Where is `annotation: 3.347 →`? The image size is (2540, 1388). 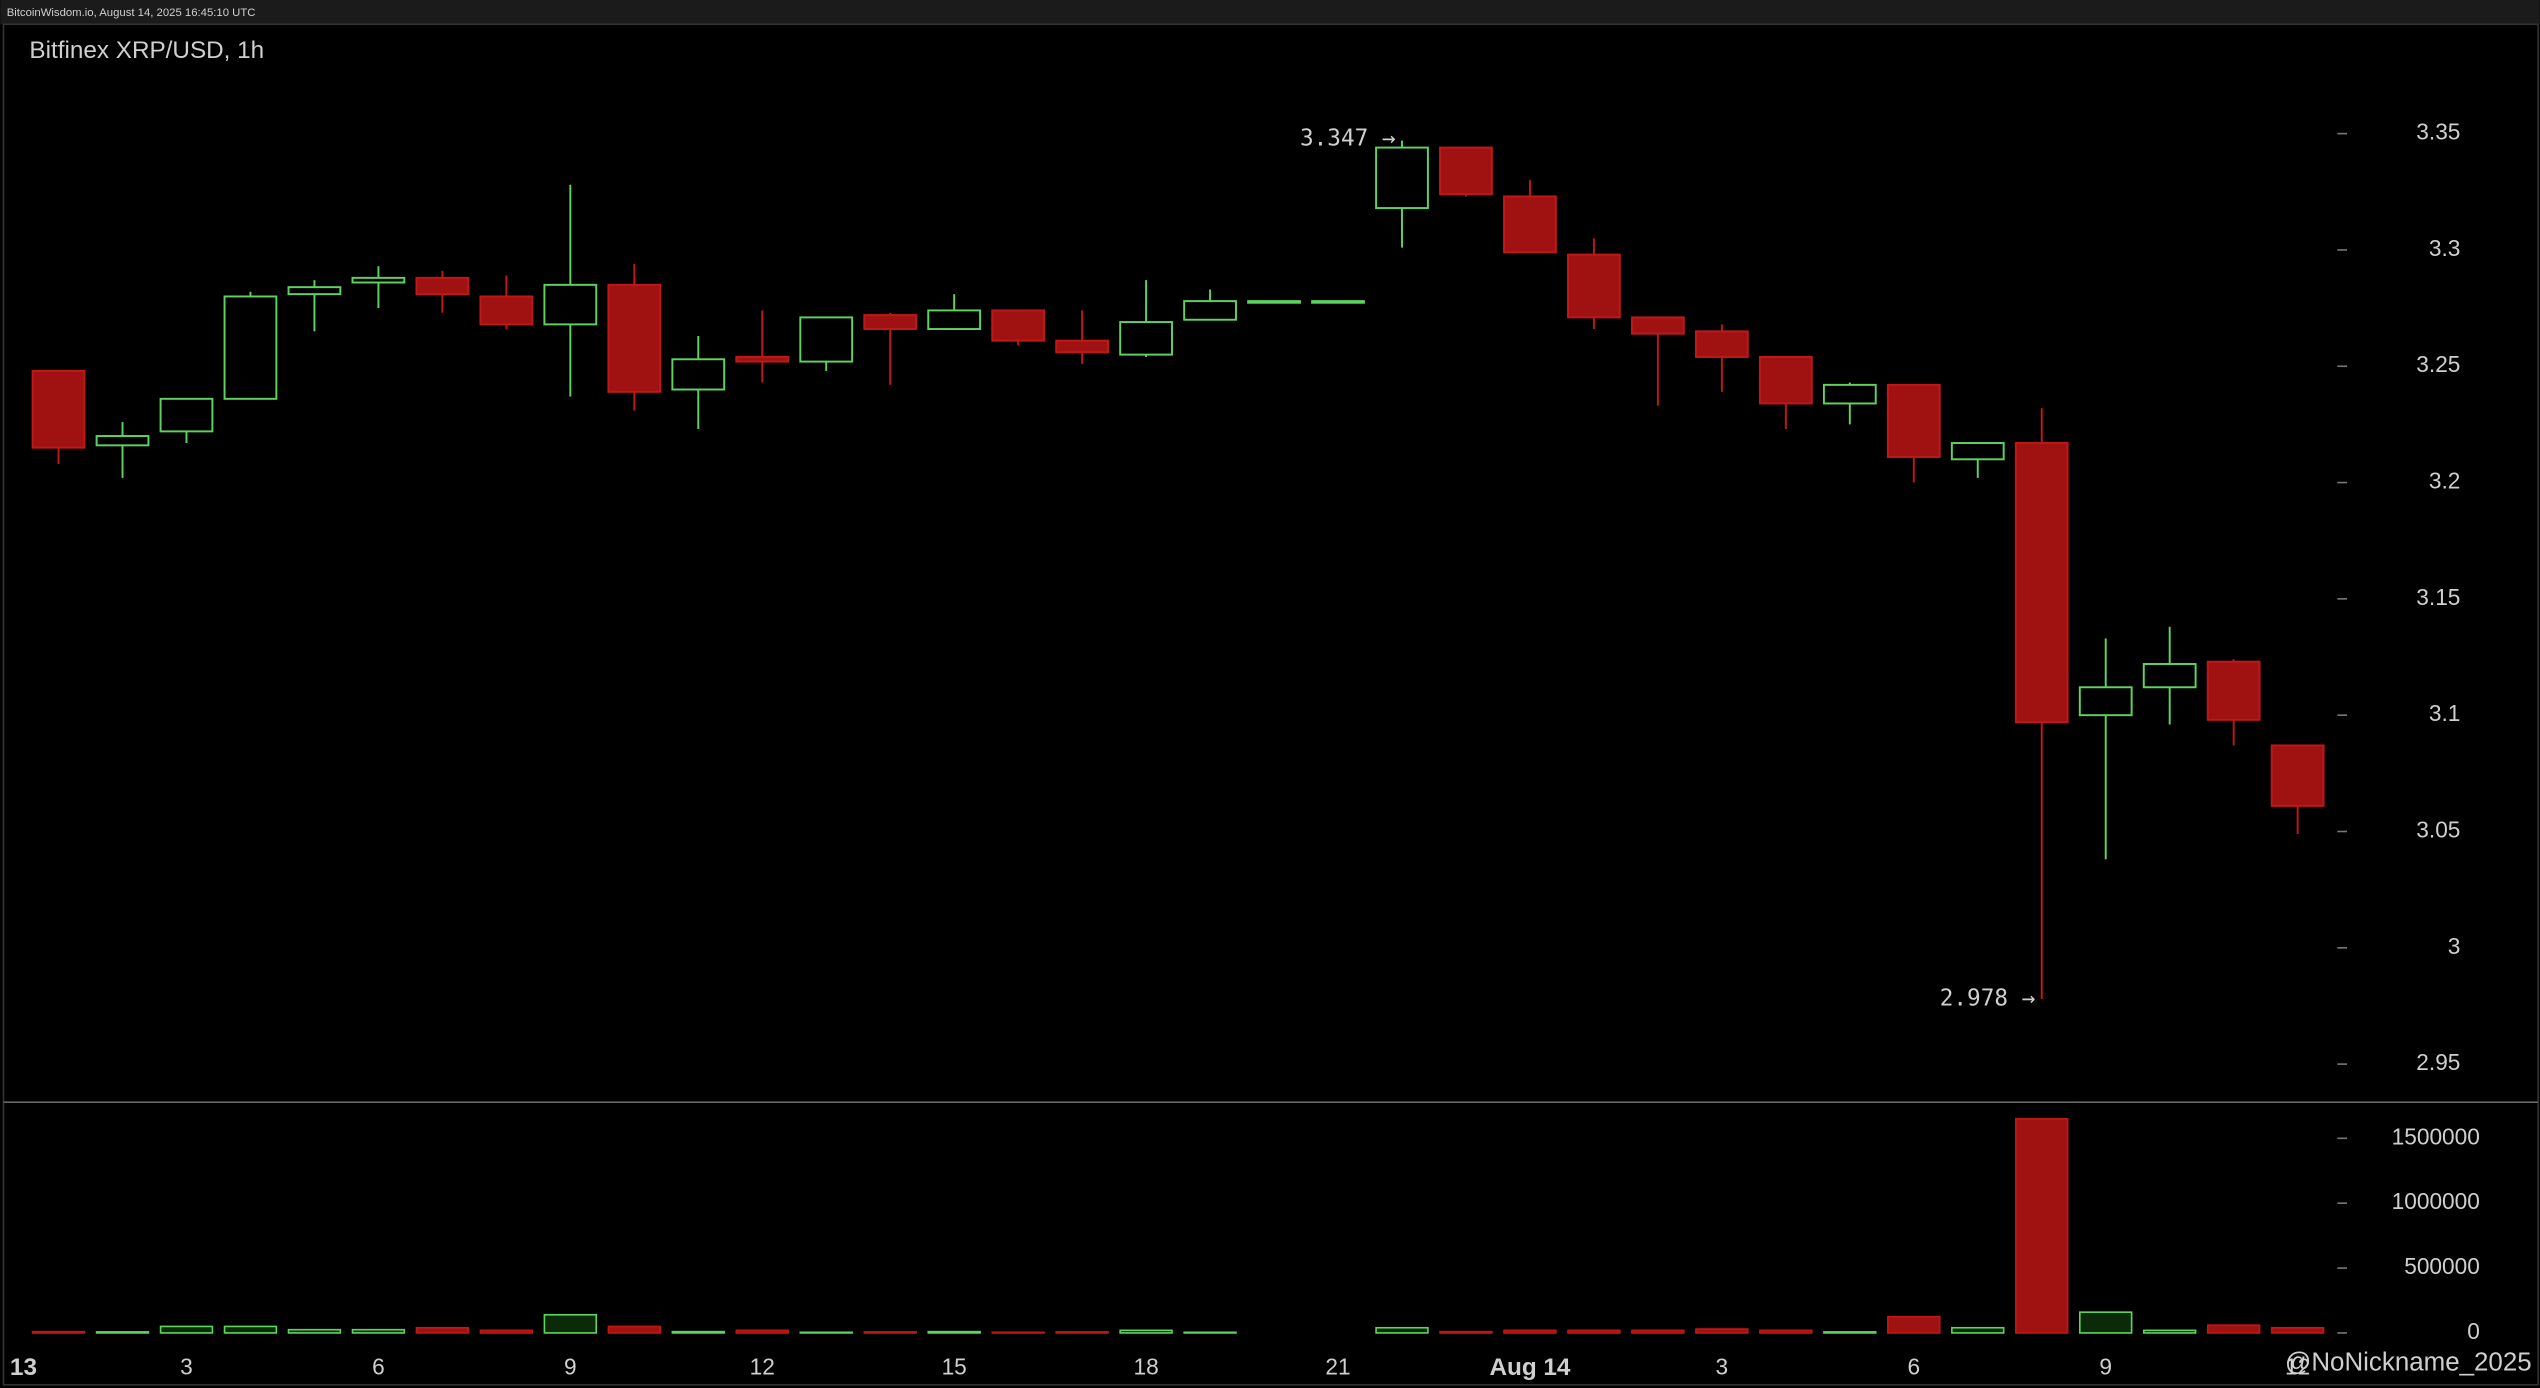
annotation: 3.347 → is located at coordinates (1347, 138).